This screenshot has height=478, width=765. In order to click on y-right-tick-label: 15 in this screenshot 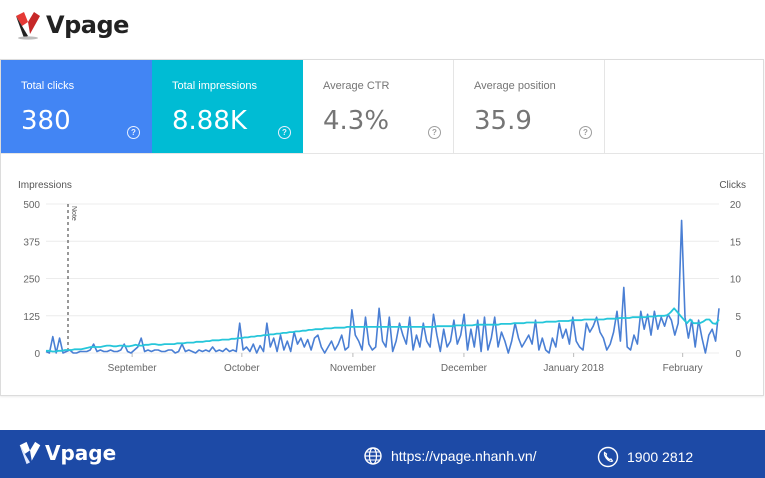, I will do `click(736, 242)`.